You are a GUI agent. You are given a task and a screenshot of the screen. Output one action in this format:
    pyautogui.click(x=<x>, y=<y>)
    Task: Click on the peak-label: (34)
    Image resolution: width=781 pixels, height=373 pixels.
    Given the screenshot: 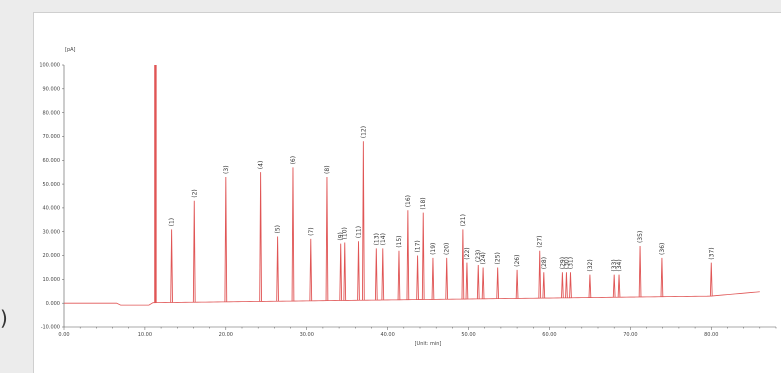 What is the action you would take?
    pyautogui.click(x=619, y=265)
    